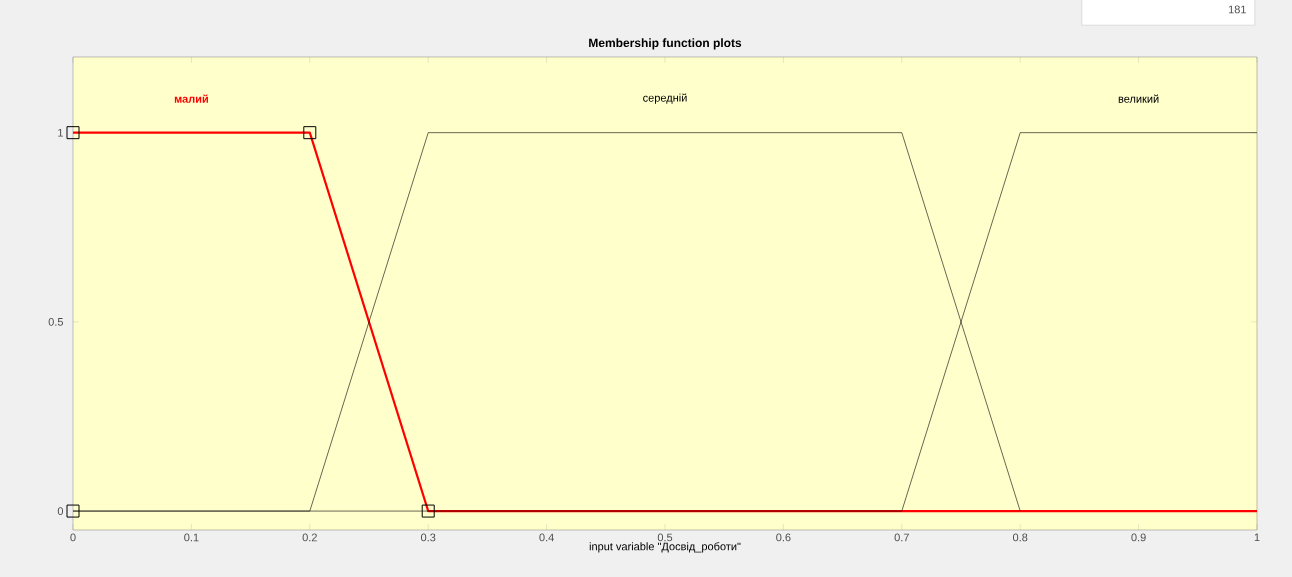  Describe the element at coordinates (60, 511) in the screenshot. I see `y-tick-label: 0` at that location.